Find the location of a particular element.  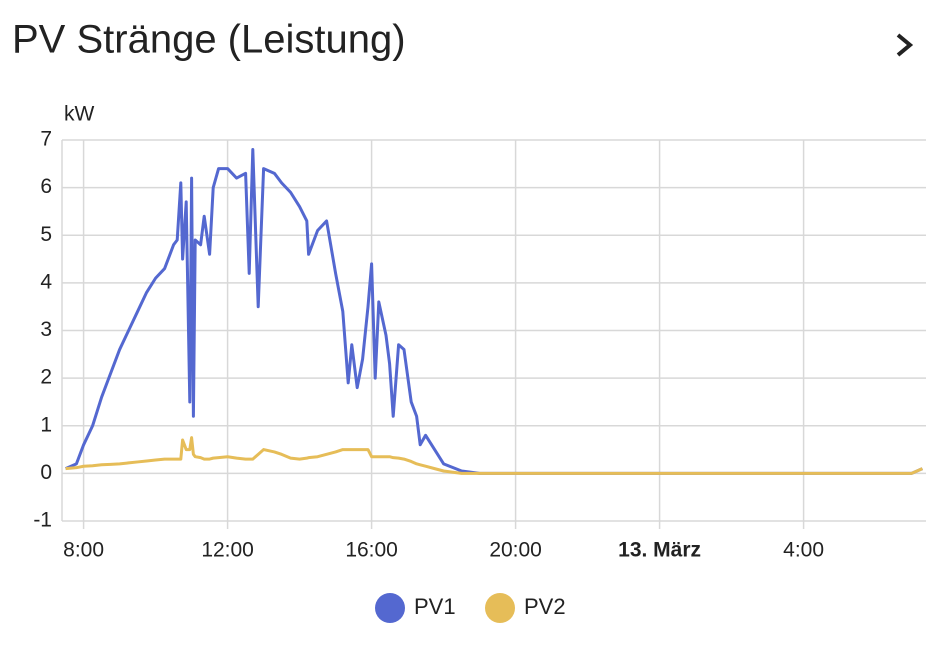

x-tick-label: 13. März is located at coordinates (659, 550).